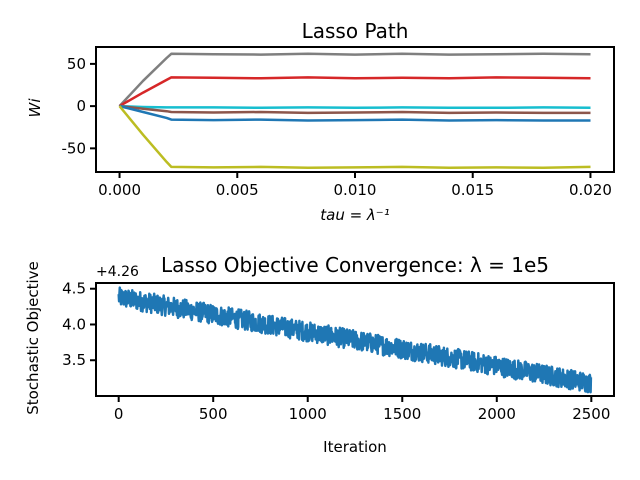 Image resolution: width=640 pixels, height=480 pixels. I want to click on x-axis-label: Iteration, so click(355, 447).